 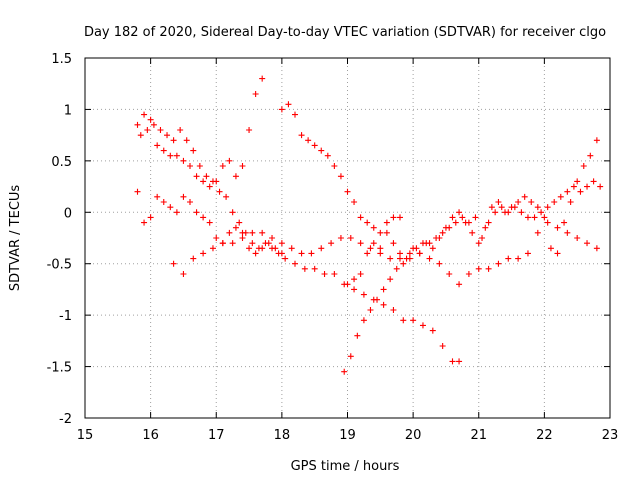 I want to click on y-tick-label: -0.5, so click(x=59, y=265).